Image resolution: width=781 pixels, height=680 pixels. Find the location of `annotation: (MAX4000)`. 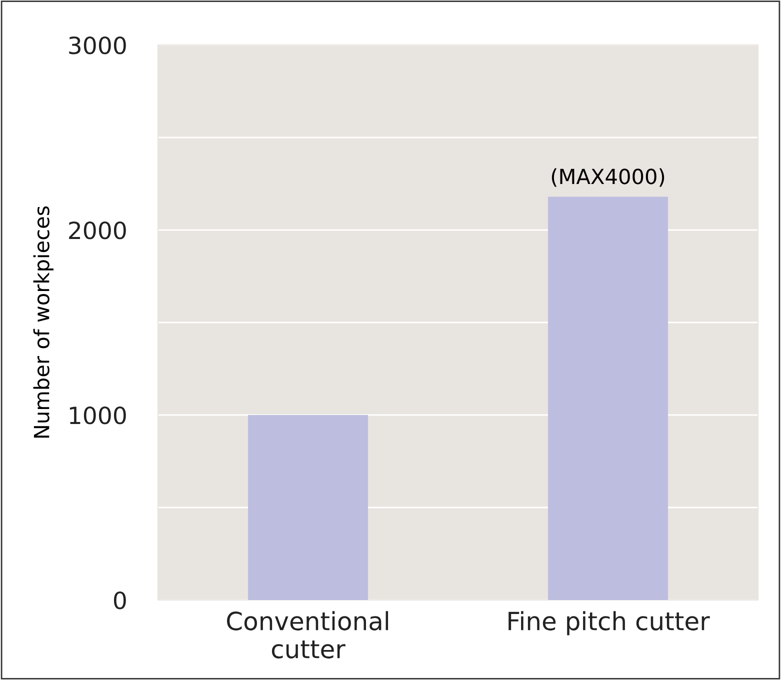

annotation: (MAX4000) is located at coordinates (608, 177).